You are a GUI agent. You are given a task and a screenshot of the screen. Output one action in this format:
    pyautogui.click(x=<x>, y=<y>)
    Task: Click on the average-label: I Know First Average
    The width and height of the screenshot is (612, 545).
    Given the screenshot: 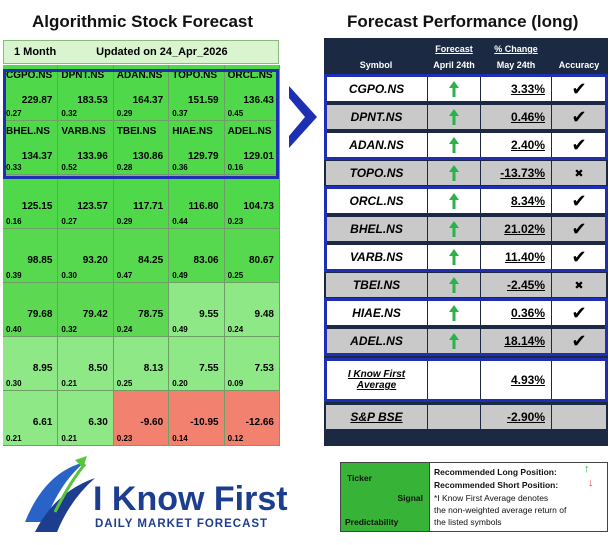 What is the action you would take?
    pyautogui.click(x=376, y=380)
    